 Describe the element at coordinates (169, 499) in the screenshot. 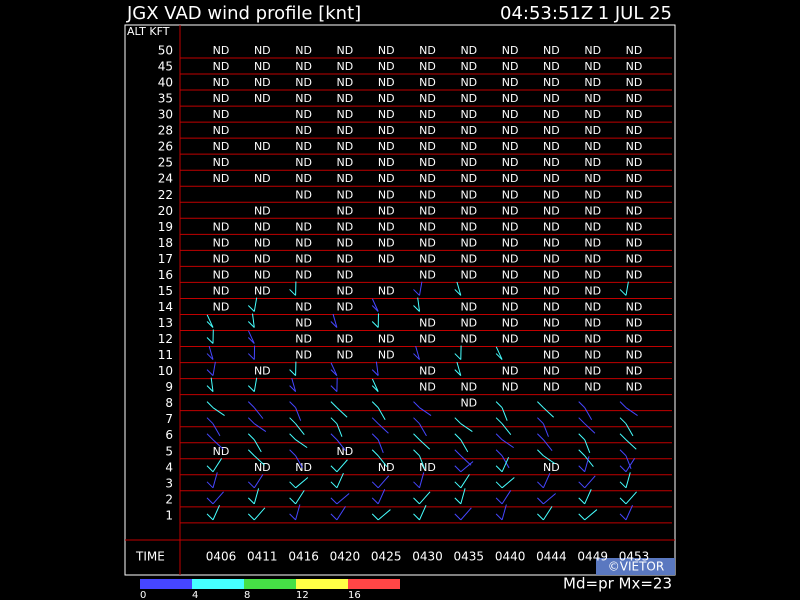

I see `altitude-label: 2` at that location.